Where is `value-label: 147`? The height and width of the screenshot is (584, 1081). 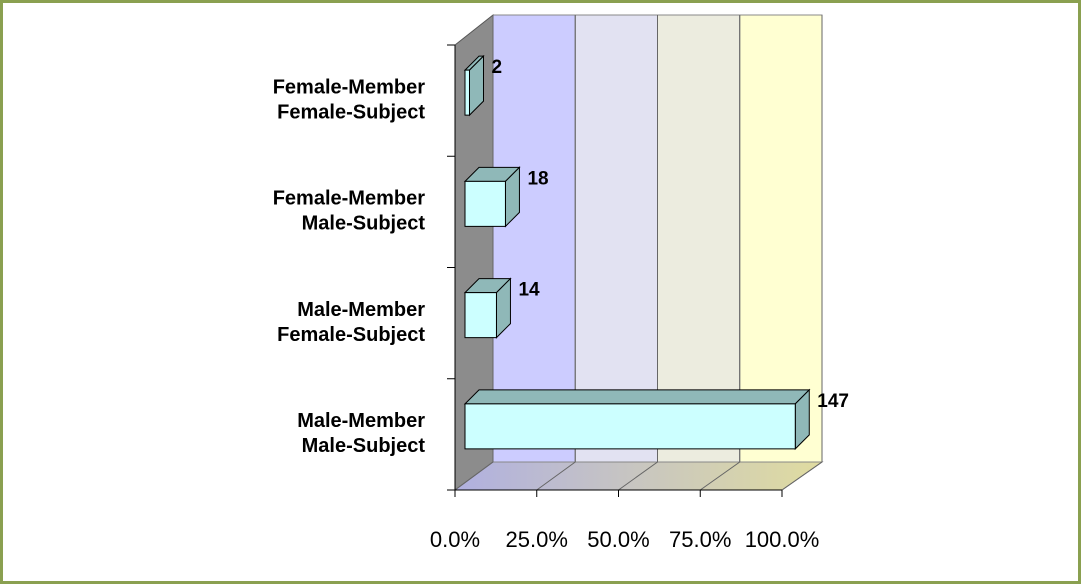
value-label: 147 is located at coordinates (833, 401).